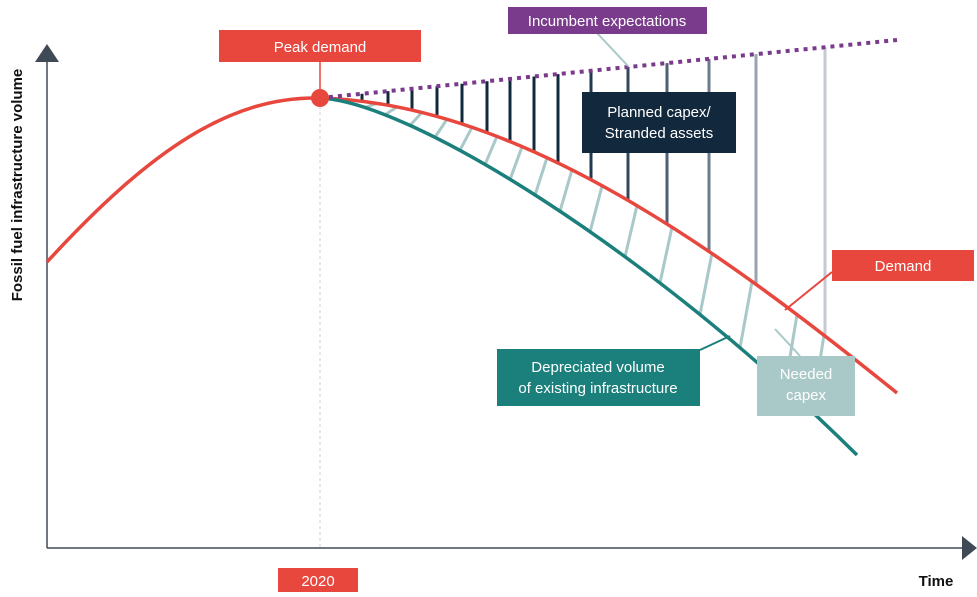 The height and width of the screenshot is (597, 977). What do you see at coordinates (808, 291) in the screenshot?
I see `demand-connector` at bounding box center [808, 291].